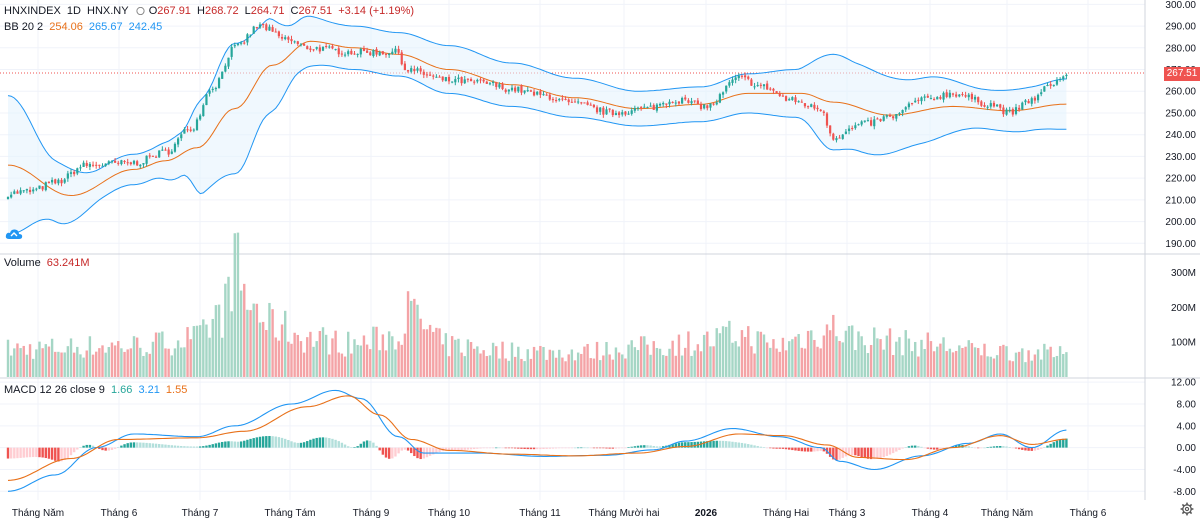  What do you see at coordinates (786, 513) in the screenshot?
I see `time-label-9: Tháng Hai` at bounding box center [786, 513].